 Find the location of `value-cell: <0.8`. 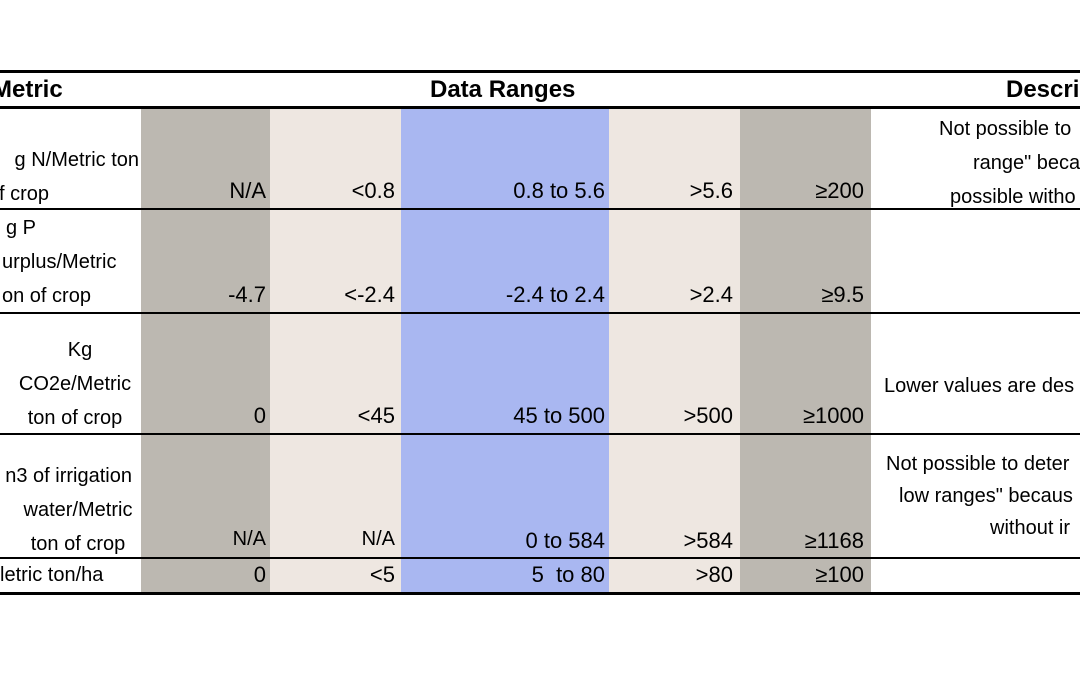

value-cell: <0.8 is located at coordinates (373, 190).